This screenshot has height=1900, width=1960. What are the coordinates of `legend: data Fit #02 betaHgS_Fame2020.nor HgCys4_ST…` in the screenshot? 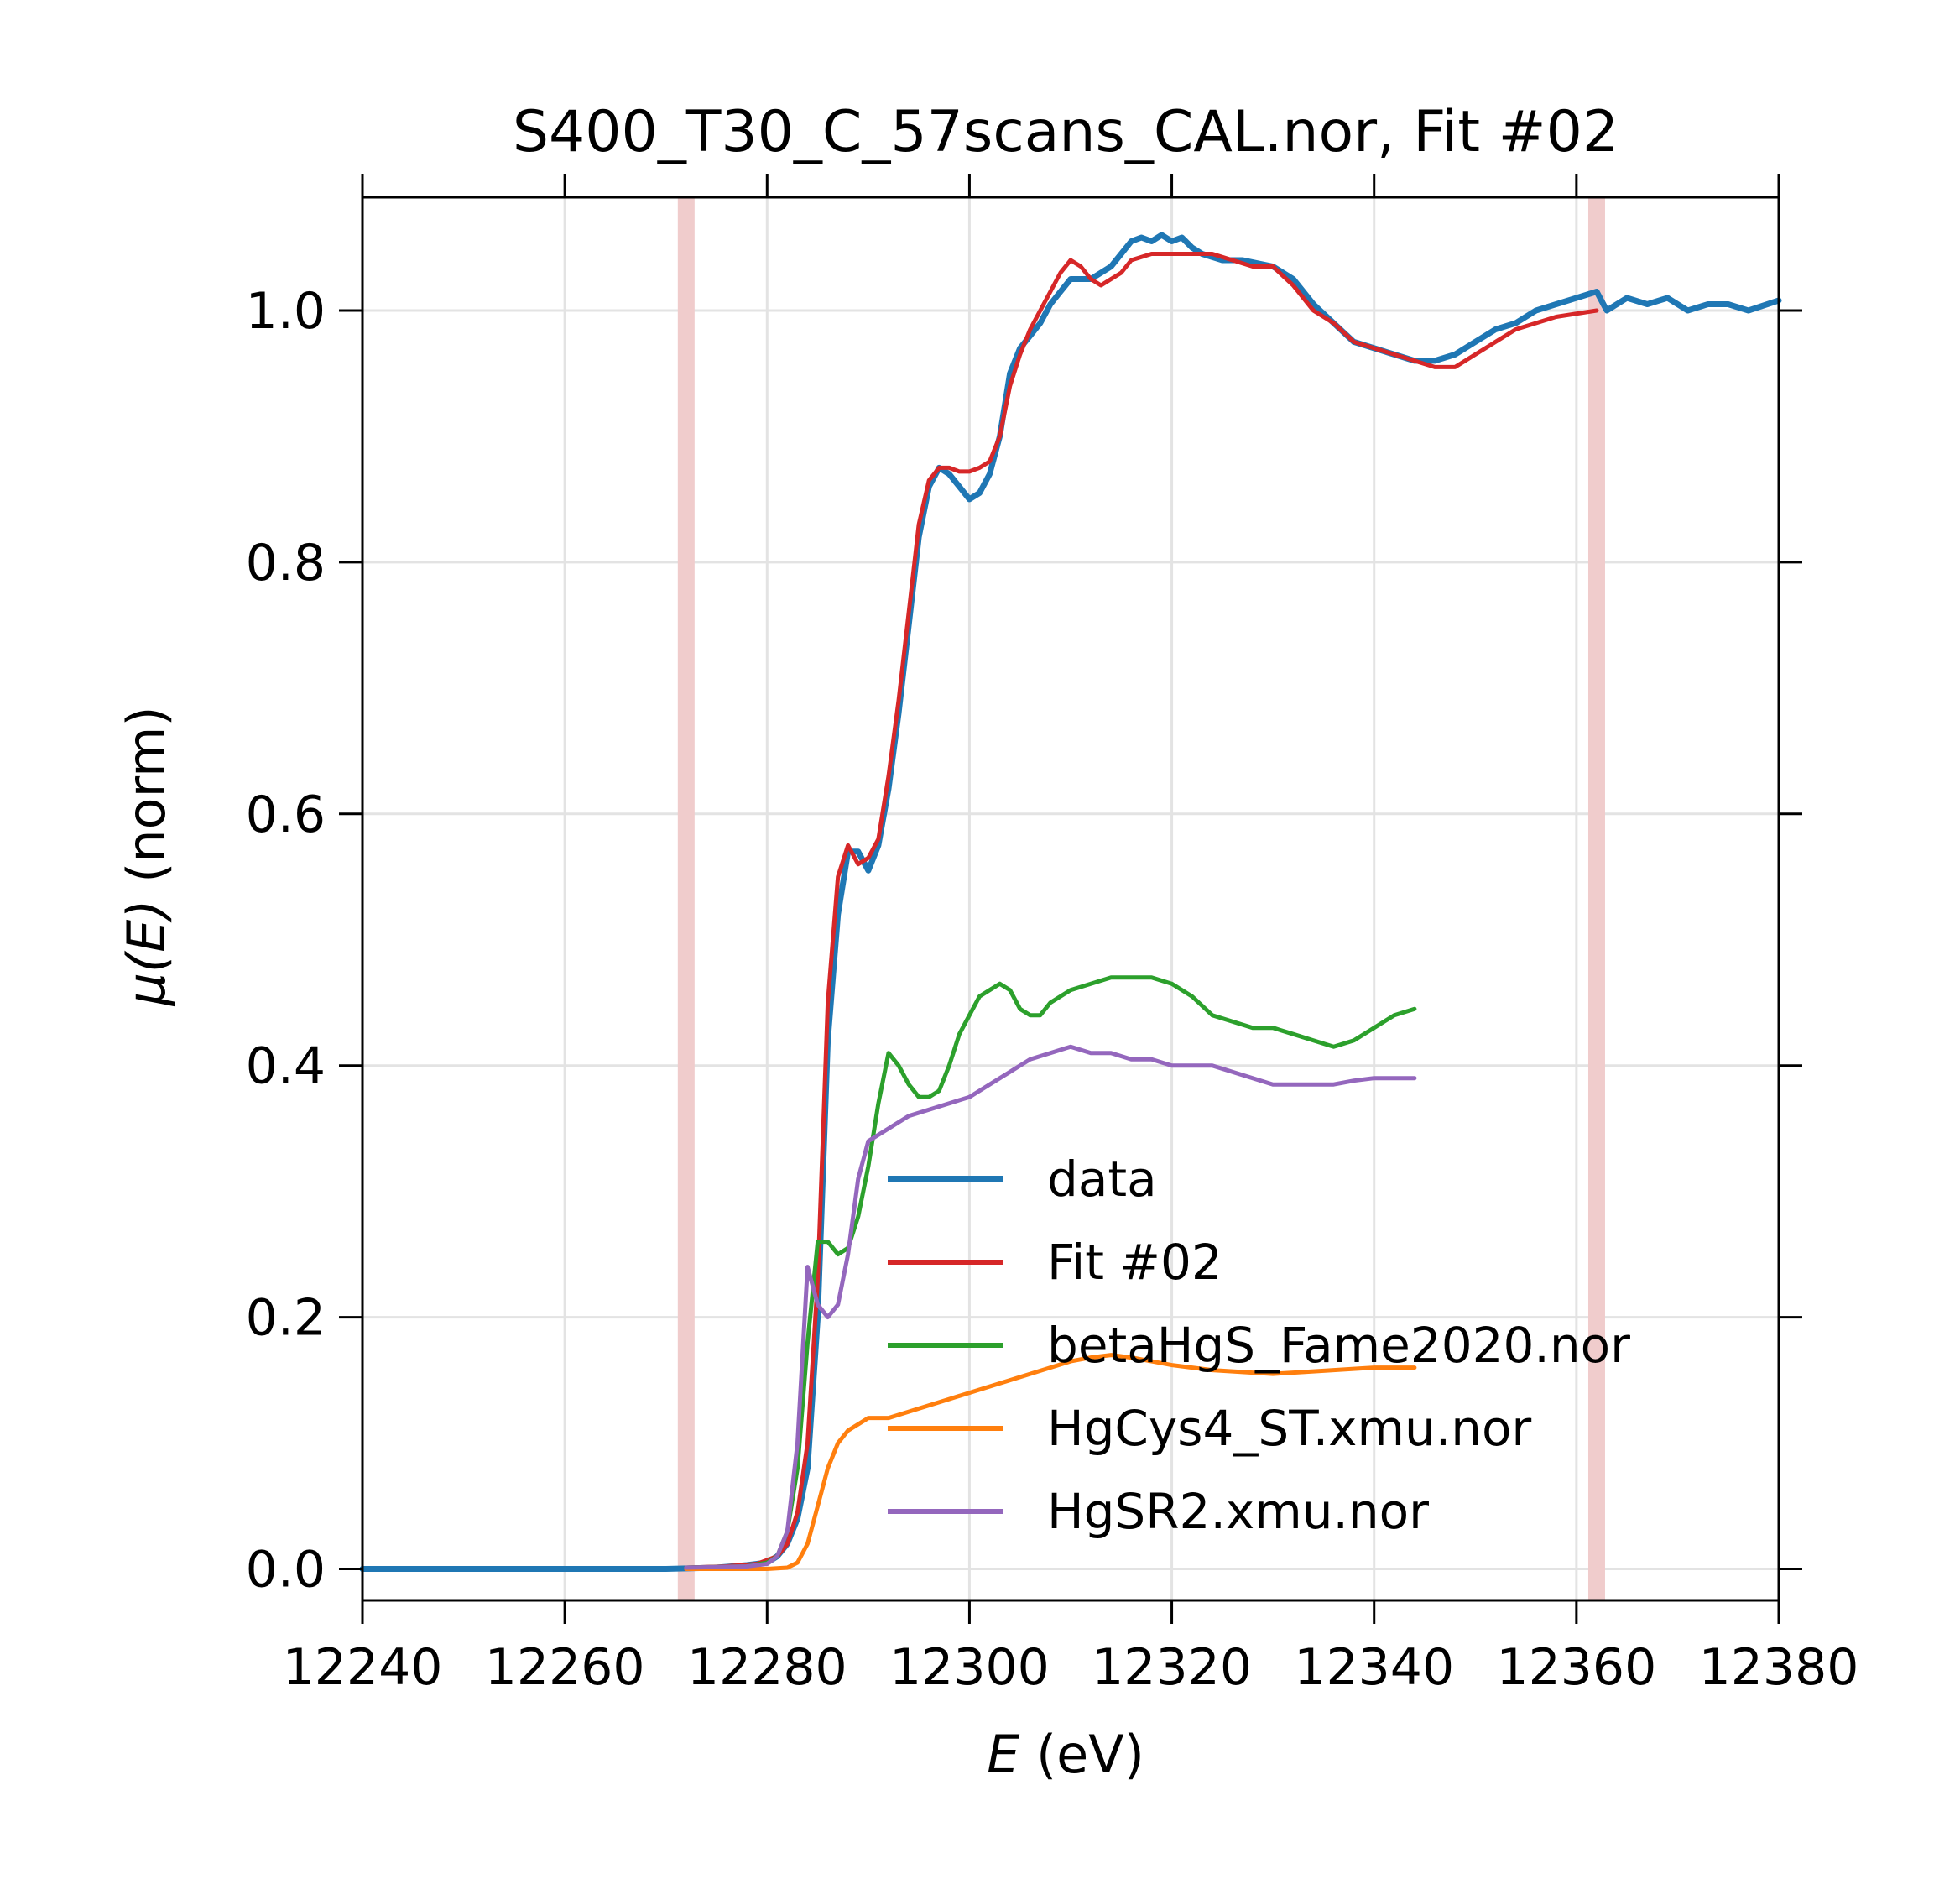 It's located at (1259, 1345).